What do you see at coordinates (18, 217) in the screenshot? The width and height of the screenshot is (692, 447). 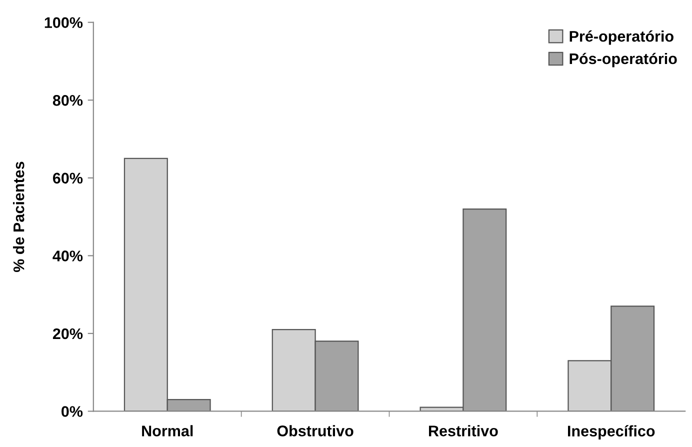 I see `y-axis-title: % de Pacientes` at bounding box center [18, 217].